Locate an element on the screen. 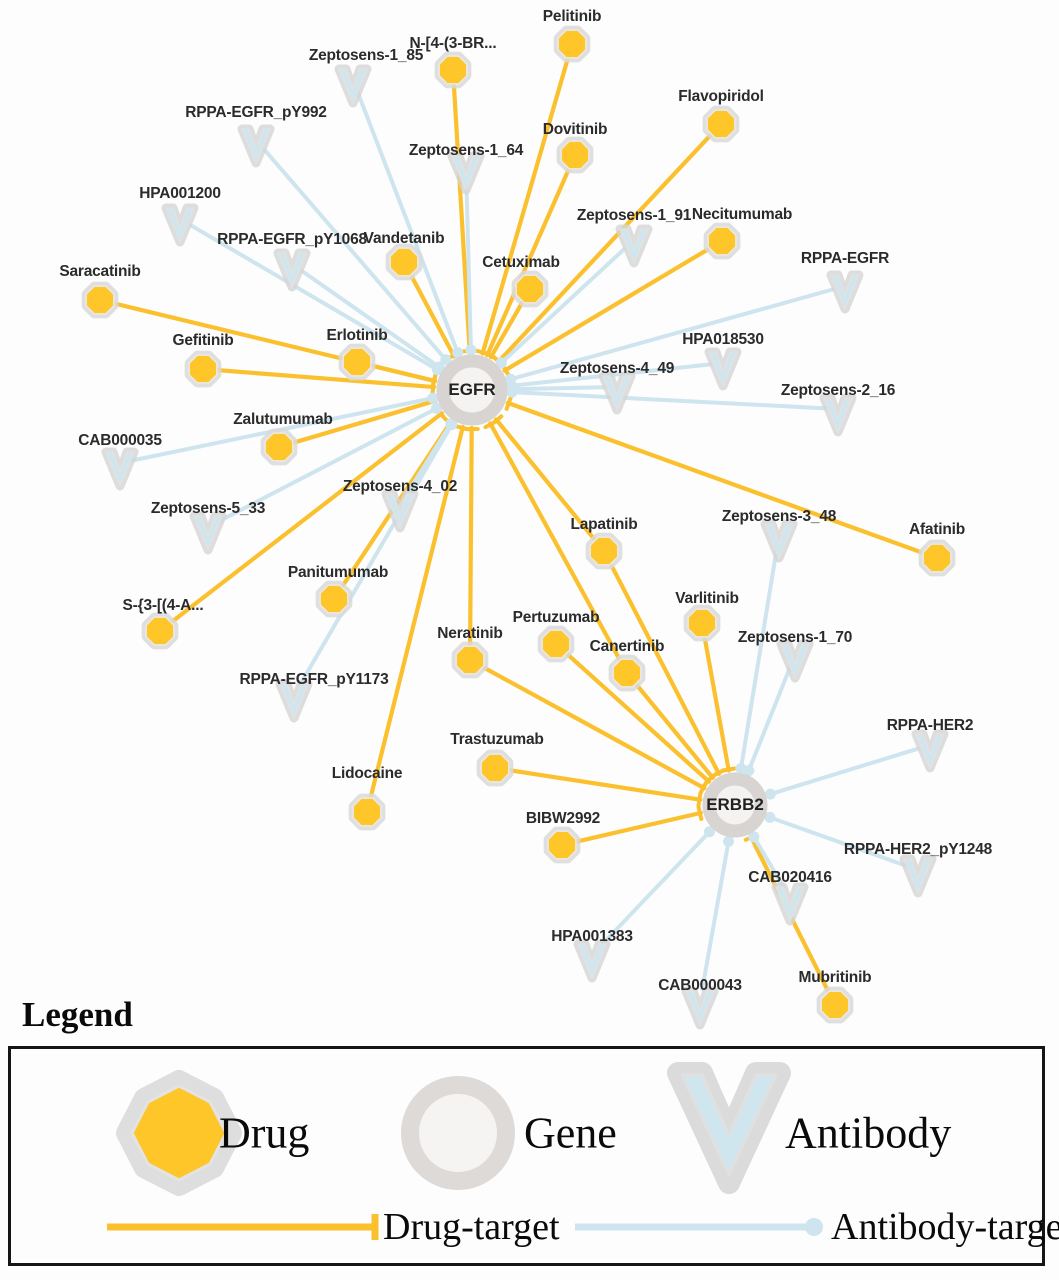  legend-antibody-icon is located at coordinates (729, 1132).